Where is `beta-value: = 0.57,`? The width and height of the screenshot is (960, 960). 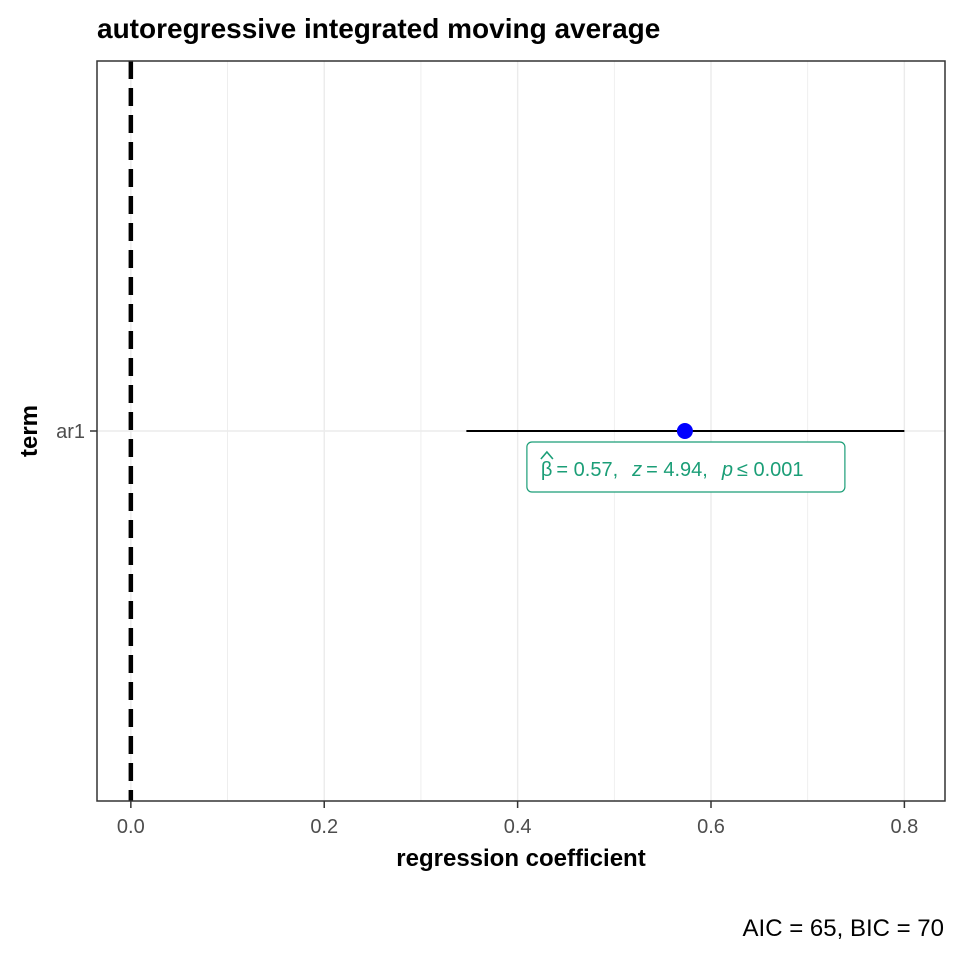 beta-value: = 0.57, is located at coordinates (587, 470).